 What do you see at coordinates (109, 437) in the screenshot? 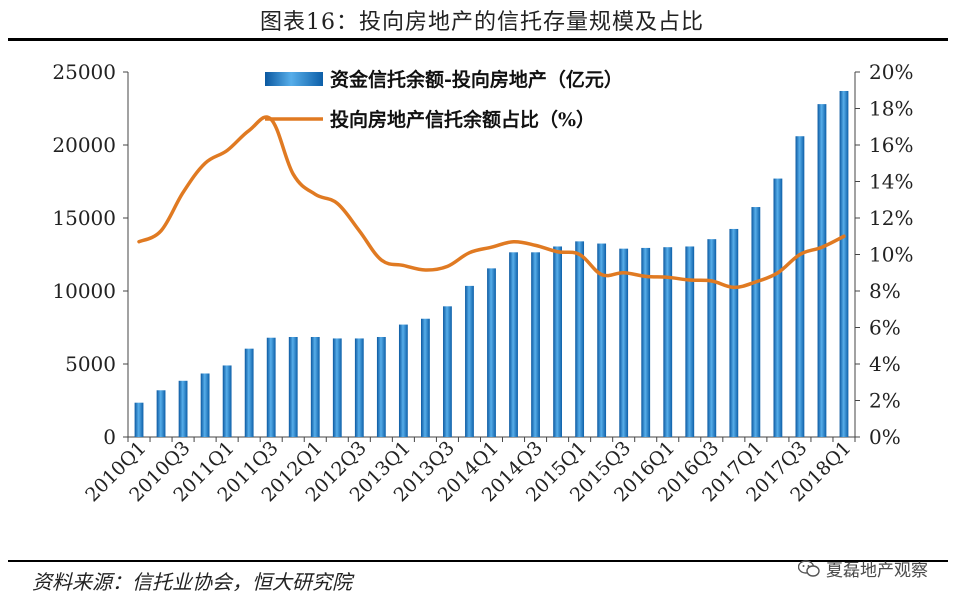
I see `left-tick-label: 0` at bounding box center [109, 437].